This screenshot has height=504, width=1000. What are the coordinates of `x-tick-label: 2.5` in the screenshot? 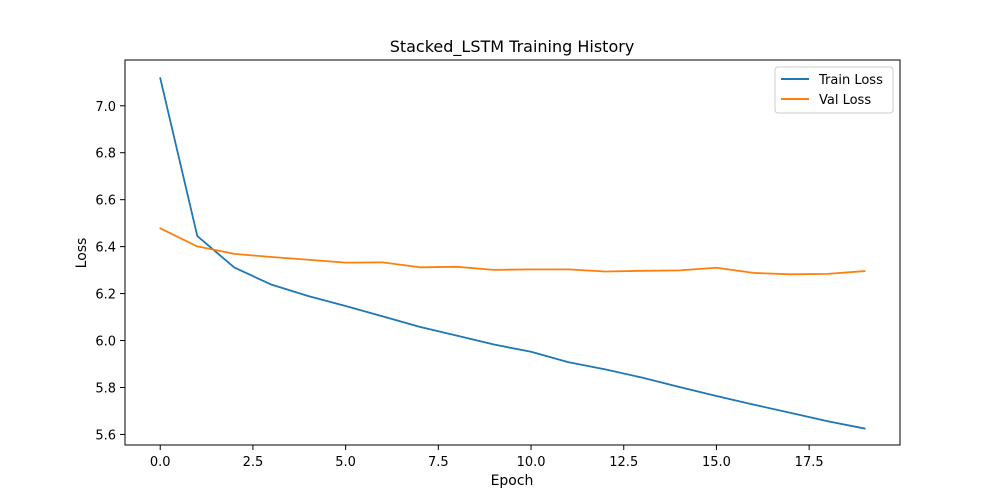 It's located at (253, 462).